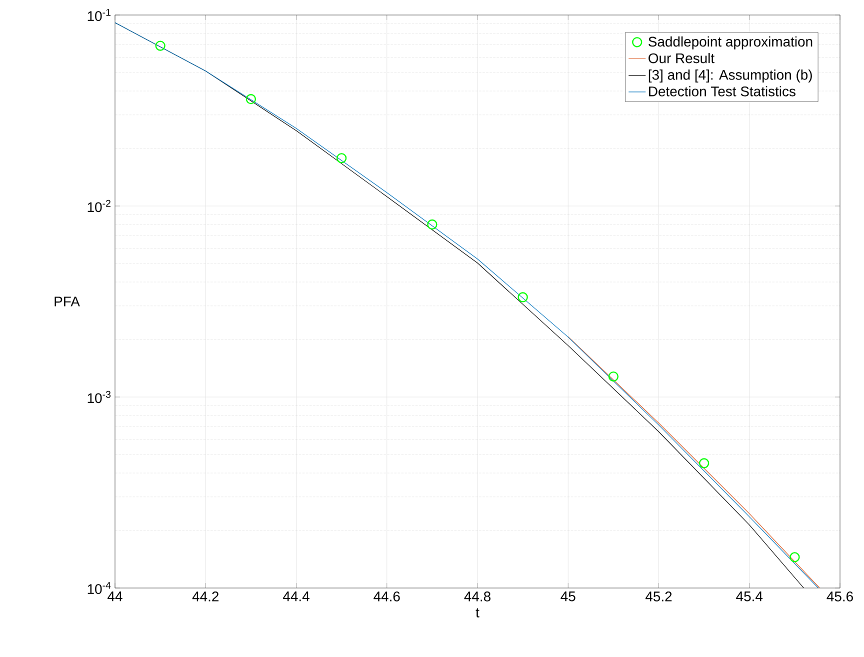  Describe the element at coordinates (99, 588) in the screenshot. I see `y-tick-label: 10$^{-4}$` at that location.